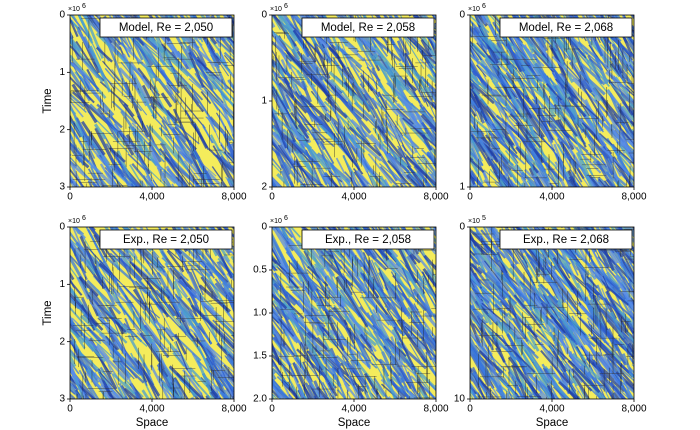  Describe the element at coordinates (435, 197) in the screenshot. I see `x-tick-label: 8,000` at that location.